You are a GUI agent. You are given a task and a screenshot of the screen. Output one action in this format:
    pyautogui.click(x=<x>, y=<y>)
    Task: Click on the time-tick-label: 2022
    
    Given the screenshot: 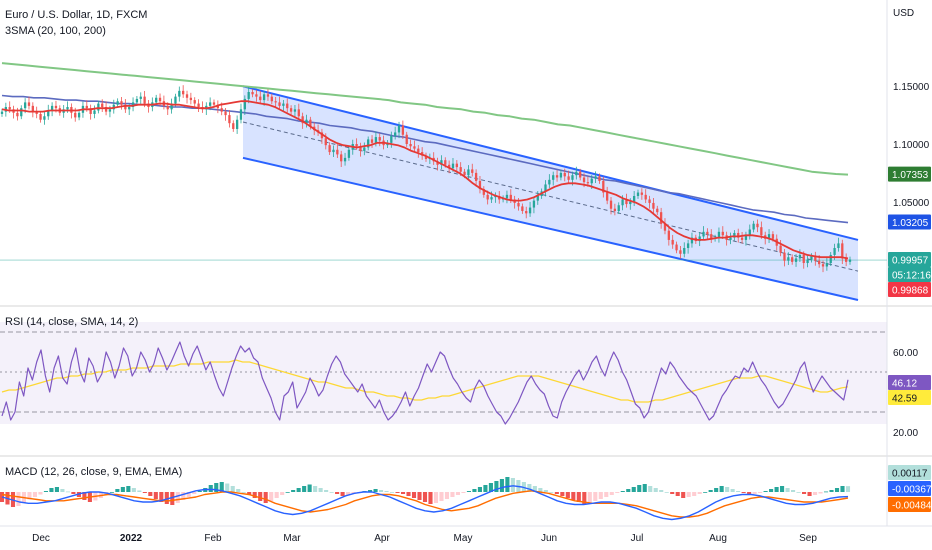 What is the action you would take?
    pyautogui.click(x=131, y=538)
    